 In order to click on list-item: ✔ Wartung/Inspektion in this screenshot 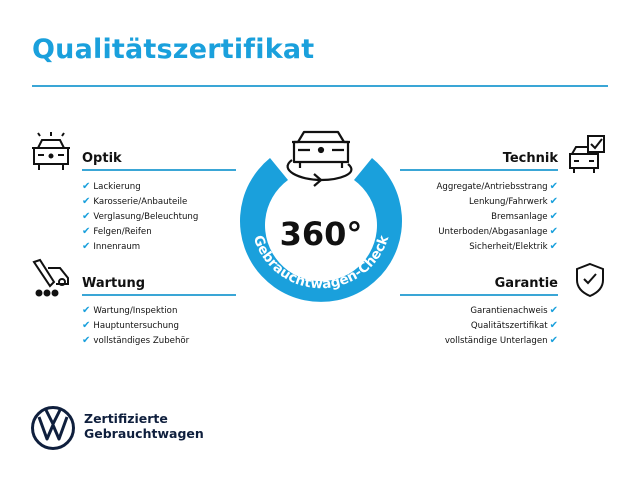, I will do `click(130, 310)`.